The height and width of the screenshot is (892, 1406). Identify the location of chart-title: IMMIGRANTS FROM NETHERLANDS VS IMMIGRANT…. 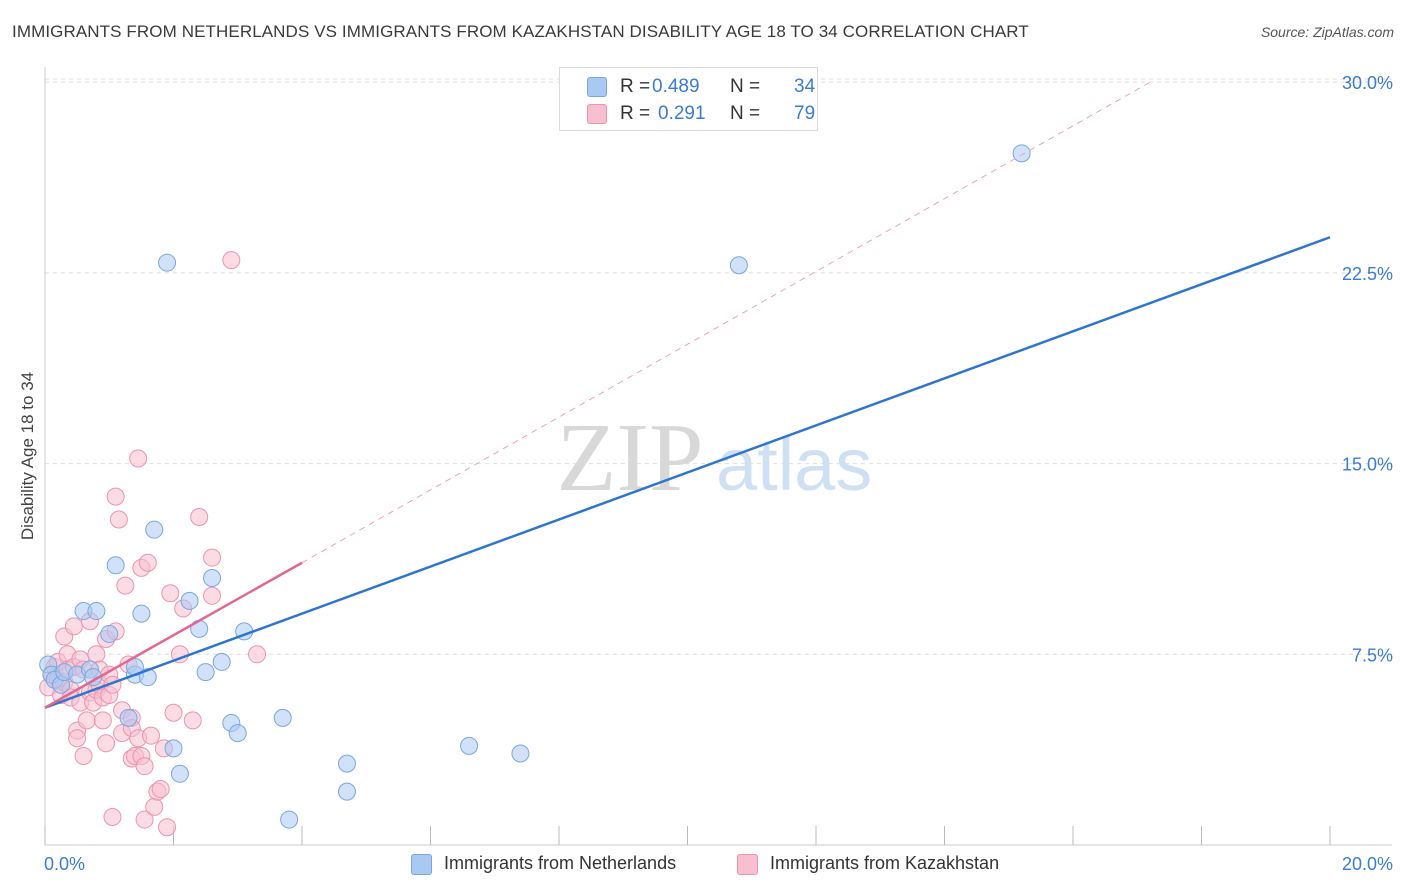
(520, 31).